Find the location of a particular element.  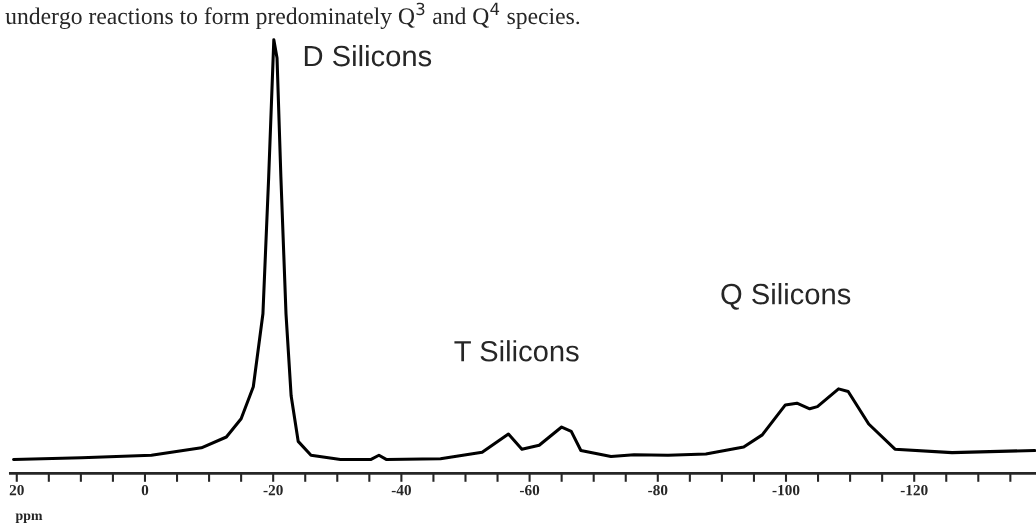

x-tick-label: -40 is located at coordinates (401, 490).